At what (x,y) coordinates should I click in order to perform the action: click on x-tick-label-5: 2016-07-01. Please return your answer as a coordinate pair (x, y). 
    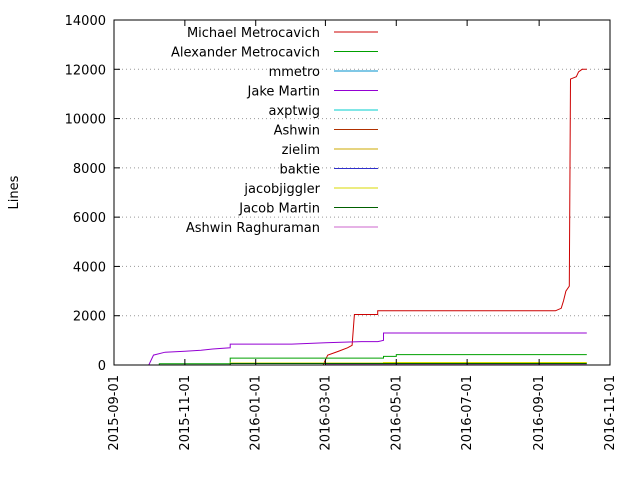
    Looking at the image, I should click on (467, 413).